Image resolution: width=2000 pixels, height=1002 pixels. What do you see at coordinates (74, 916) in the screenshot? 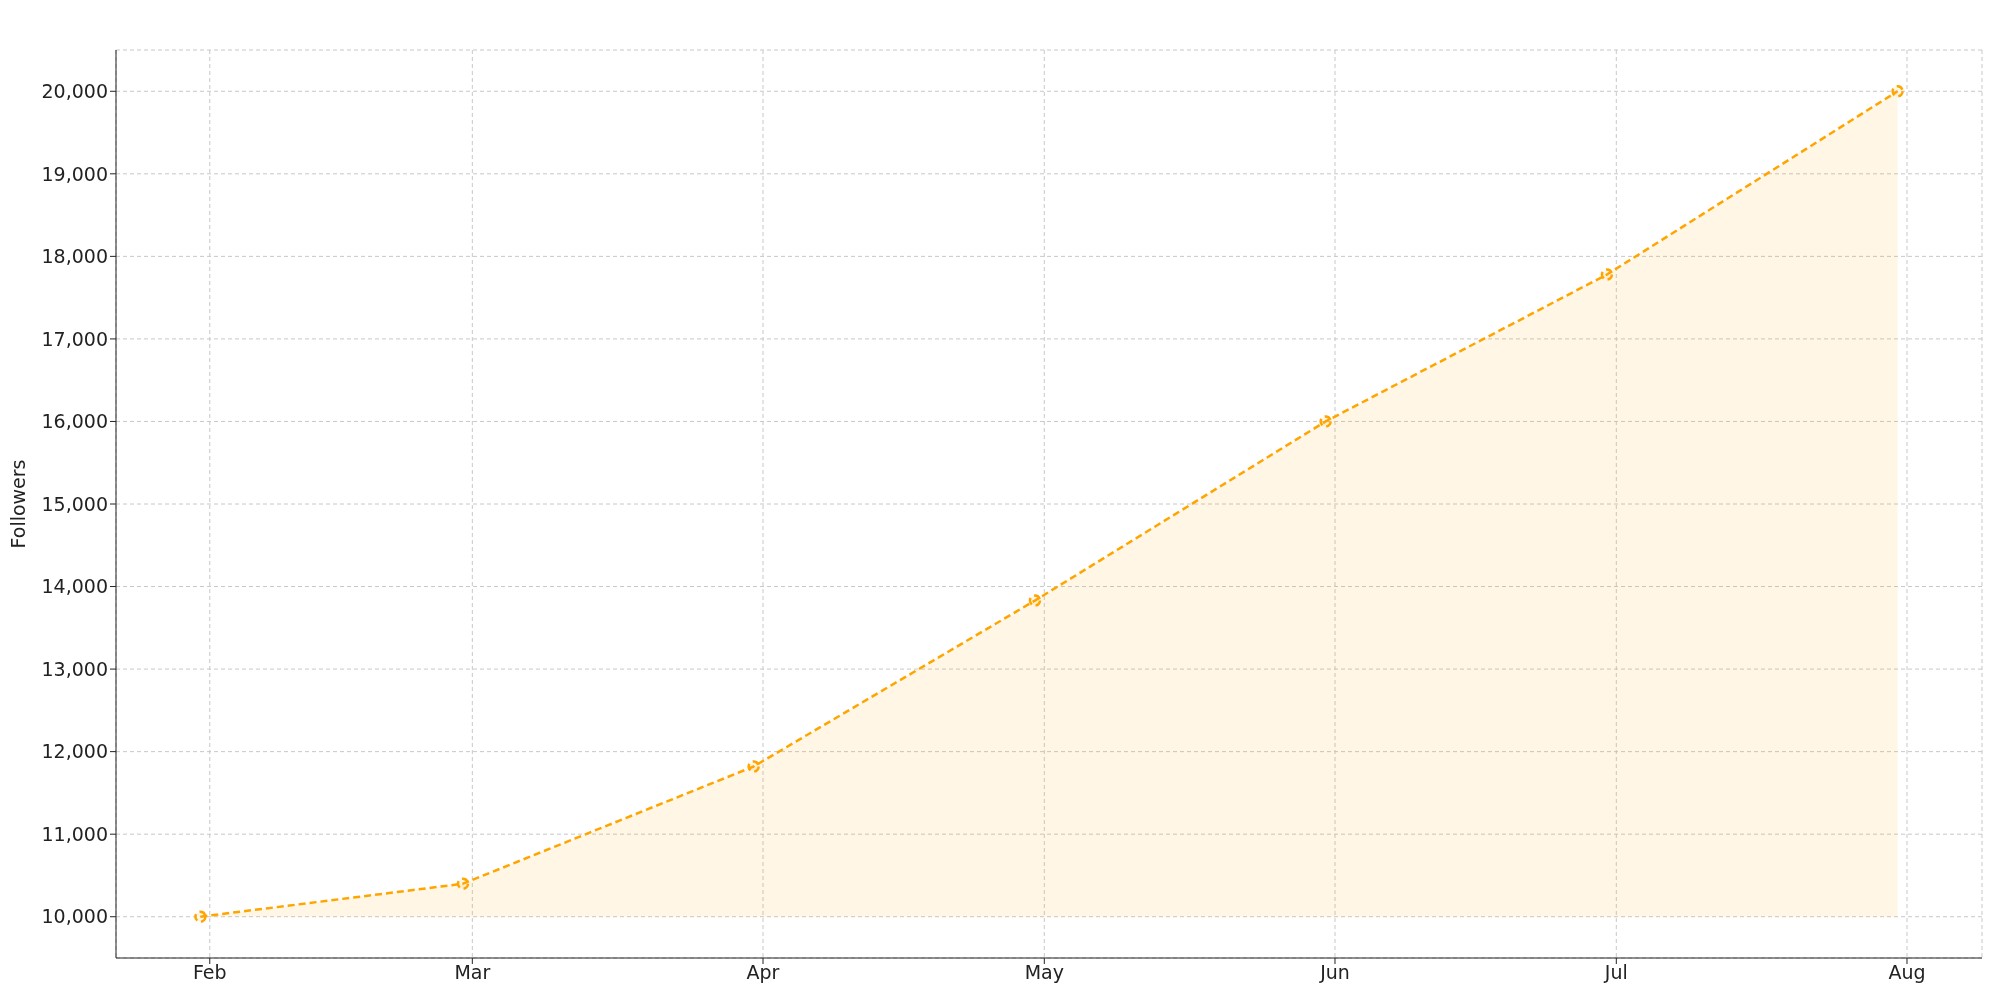
I see `y-tick-label: 10,000` at bounding box center [74, 916].